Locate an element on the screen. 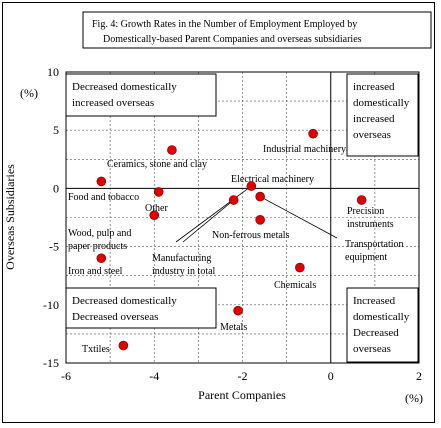 The height and width of the screenshot is (428, 441). point-label-electrical-machinery: Electrical machinery is located at coordinates (272, 179).